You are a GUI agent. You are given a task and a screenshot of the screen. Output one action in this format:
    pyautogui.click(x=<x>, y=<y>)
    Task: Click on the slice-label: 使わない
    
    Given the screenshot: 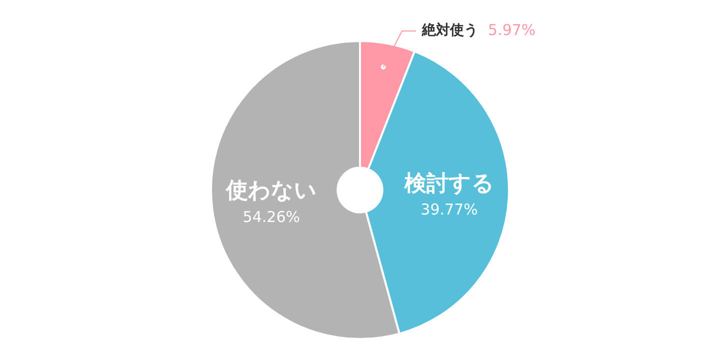 What is the action you would take?
    pyautogui.click(x=270, y=191)
    